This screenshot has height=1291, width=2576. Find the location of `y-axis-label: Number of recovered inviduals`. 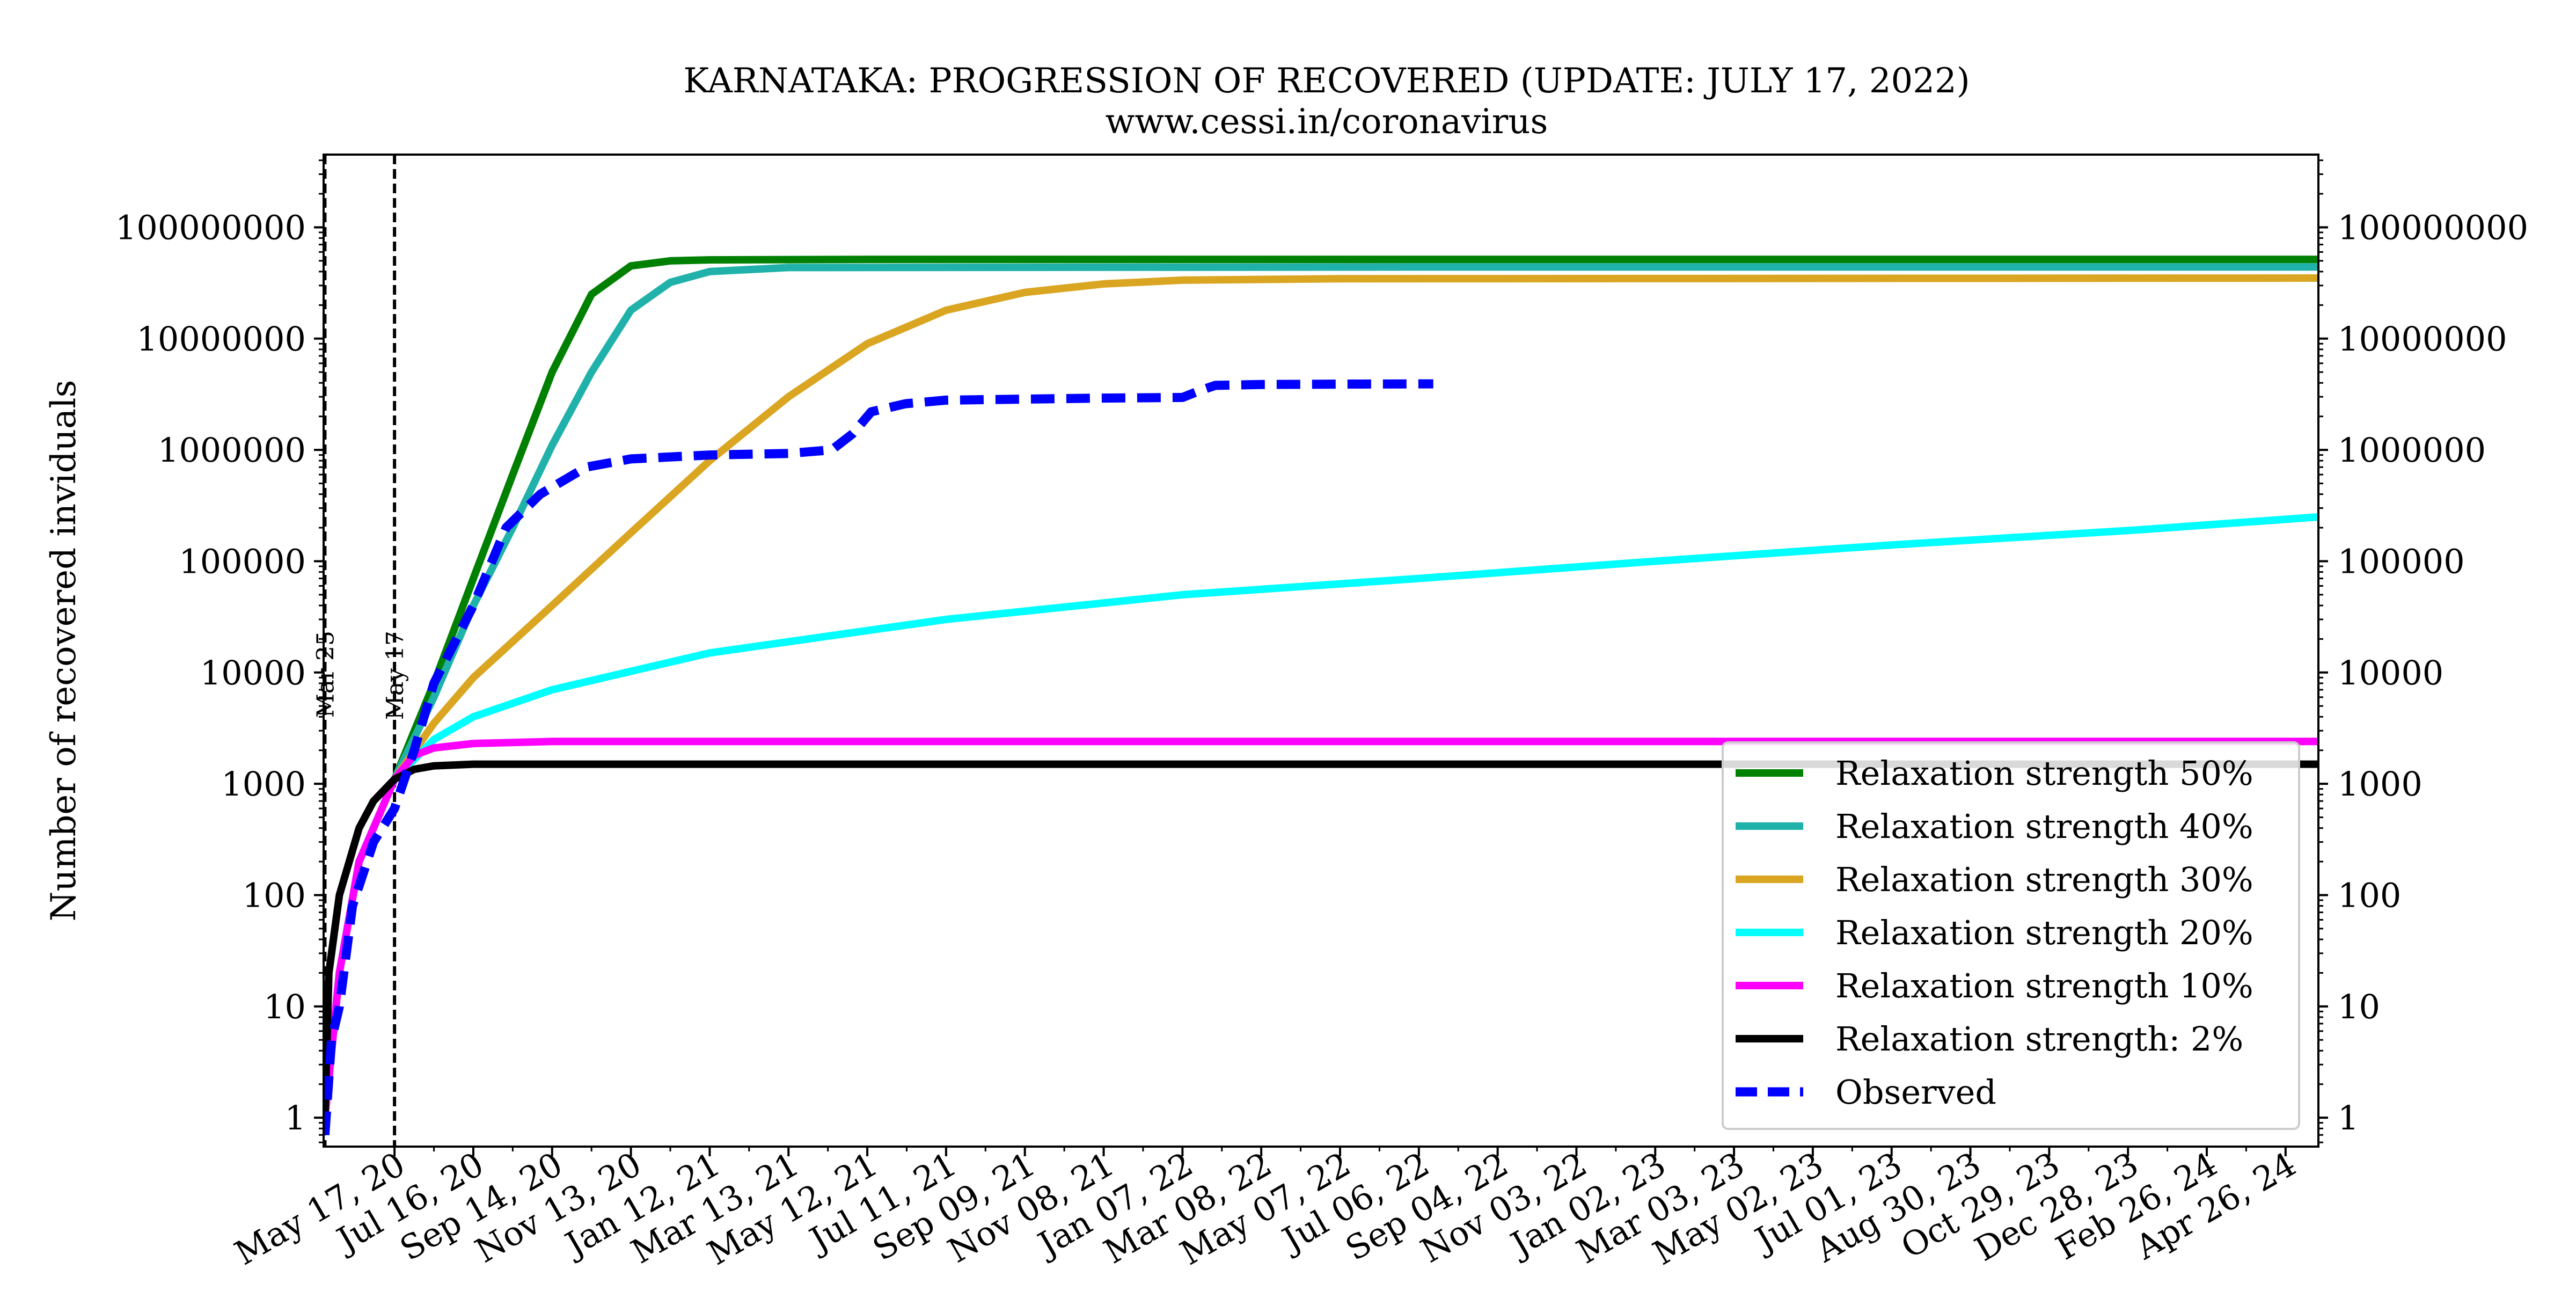

y-axis-label: Number of recovered inviduals is located at coordinates (64, 651).